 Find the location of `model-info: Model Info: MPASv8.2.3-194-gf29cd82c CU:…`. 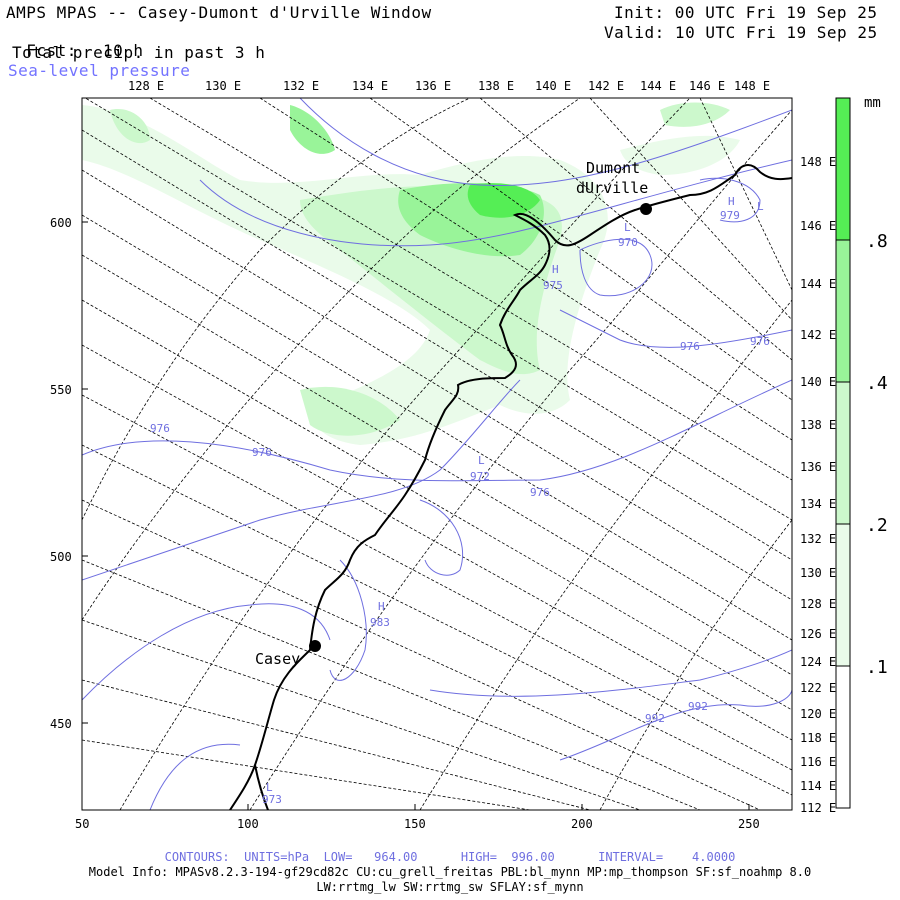

model-info: Model Info: MPASv8.2.3-194-gf29cd82c CU:… is located at coordinates (450, 872).